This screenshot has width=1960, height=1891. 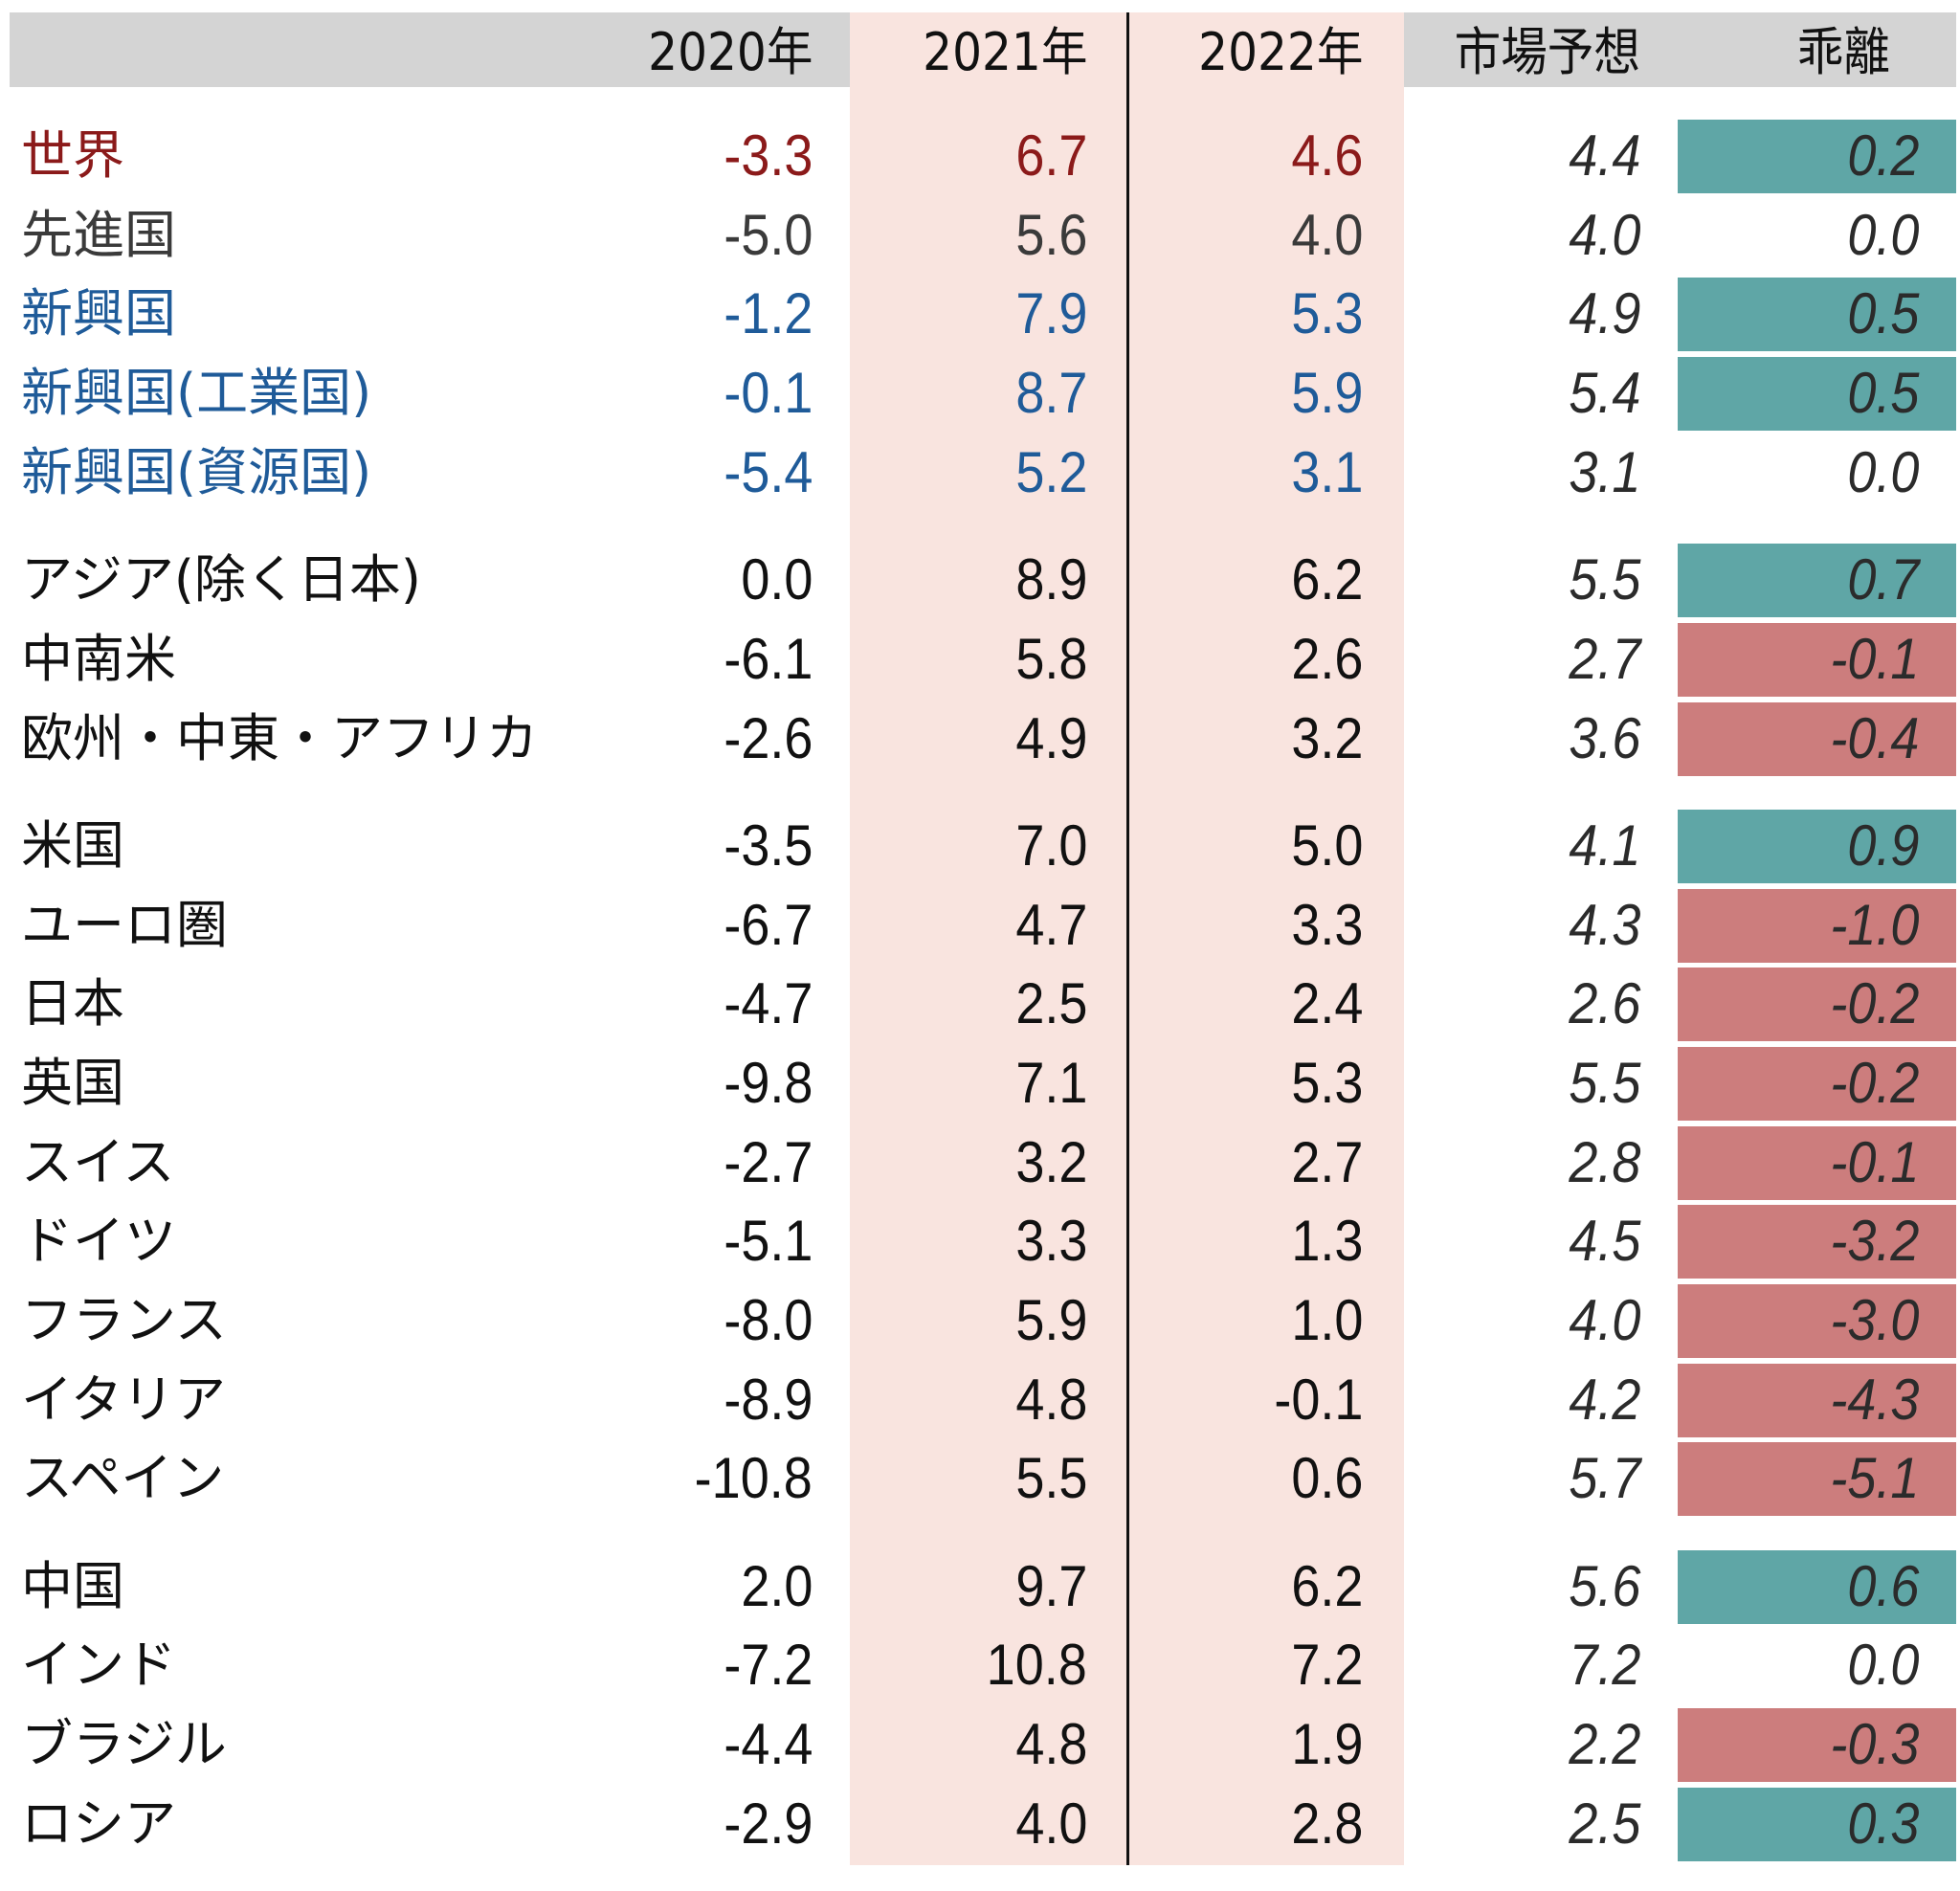 What do you see at coordinates (768, 924) in the screenshot?
I see `value-cell: -6.7` at bounding box center [768, 924].